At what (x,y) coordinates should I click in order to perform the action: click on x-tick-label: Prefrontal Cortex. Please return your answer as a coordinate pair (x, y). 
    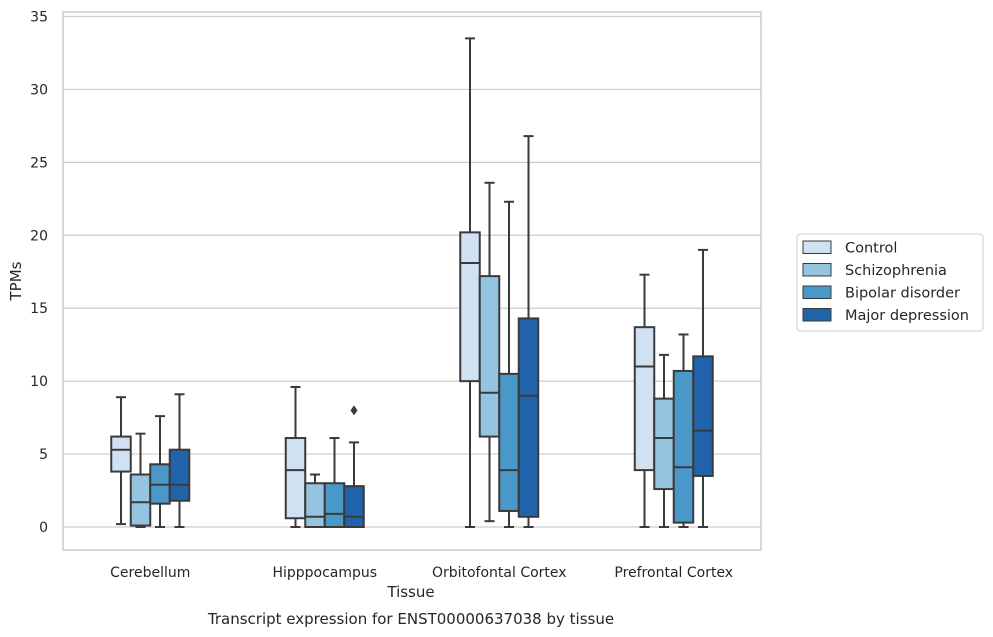
    Looking at the image, I should click on (673, 573).